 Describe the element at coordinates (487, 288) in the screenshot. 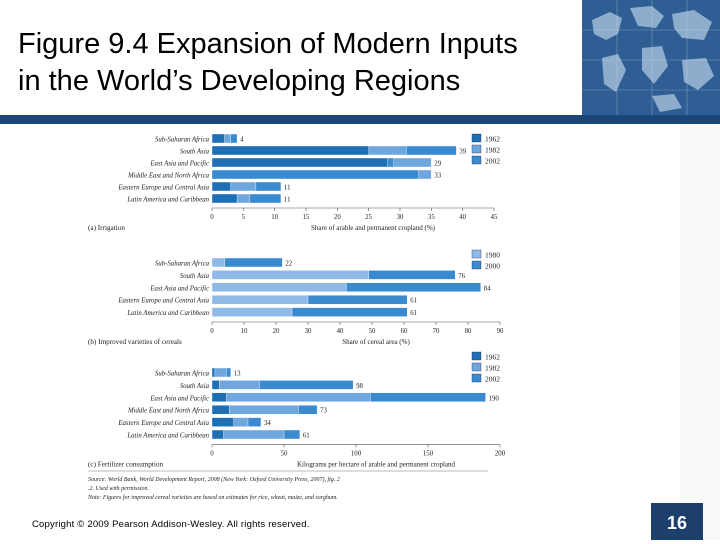

I see `bar-value-label: 84` at that location.